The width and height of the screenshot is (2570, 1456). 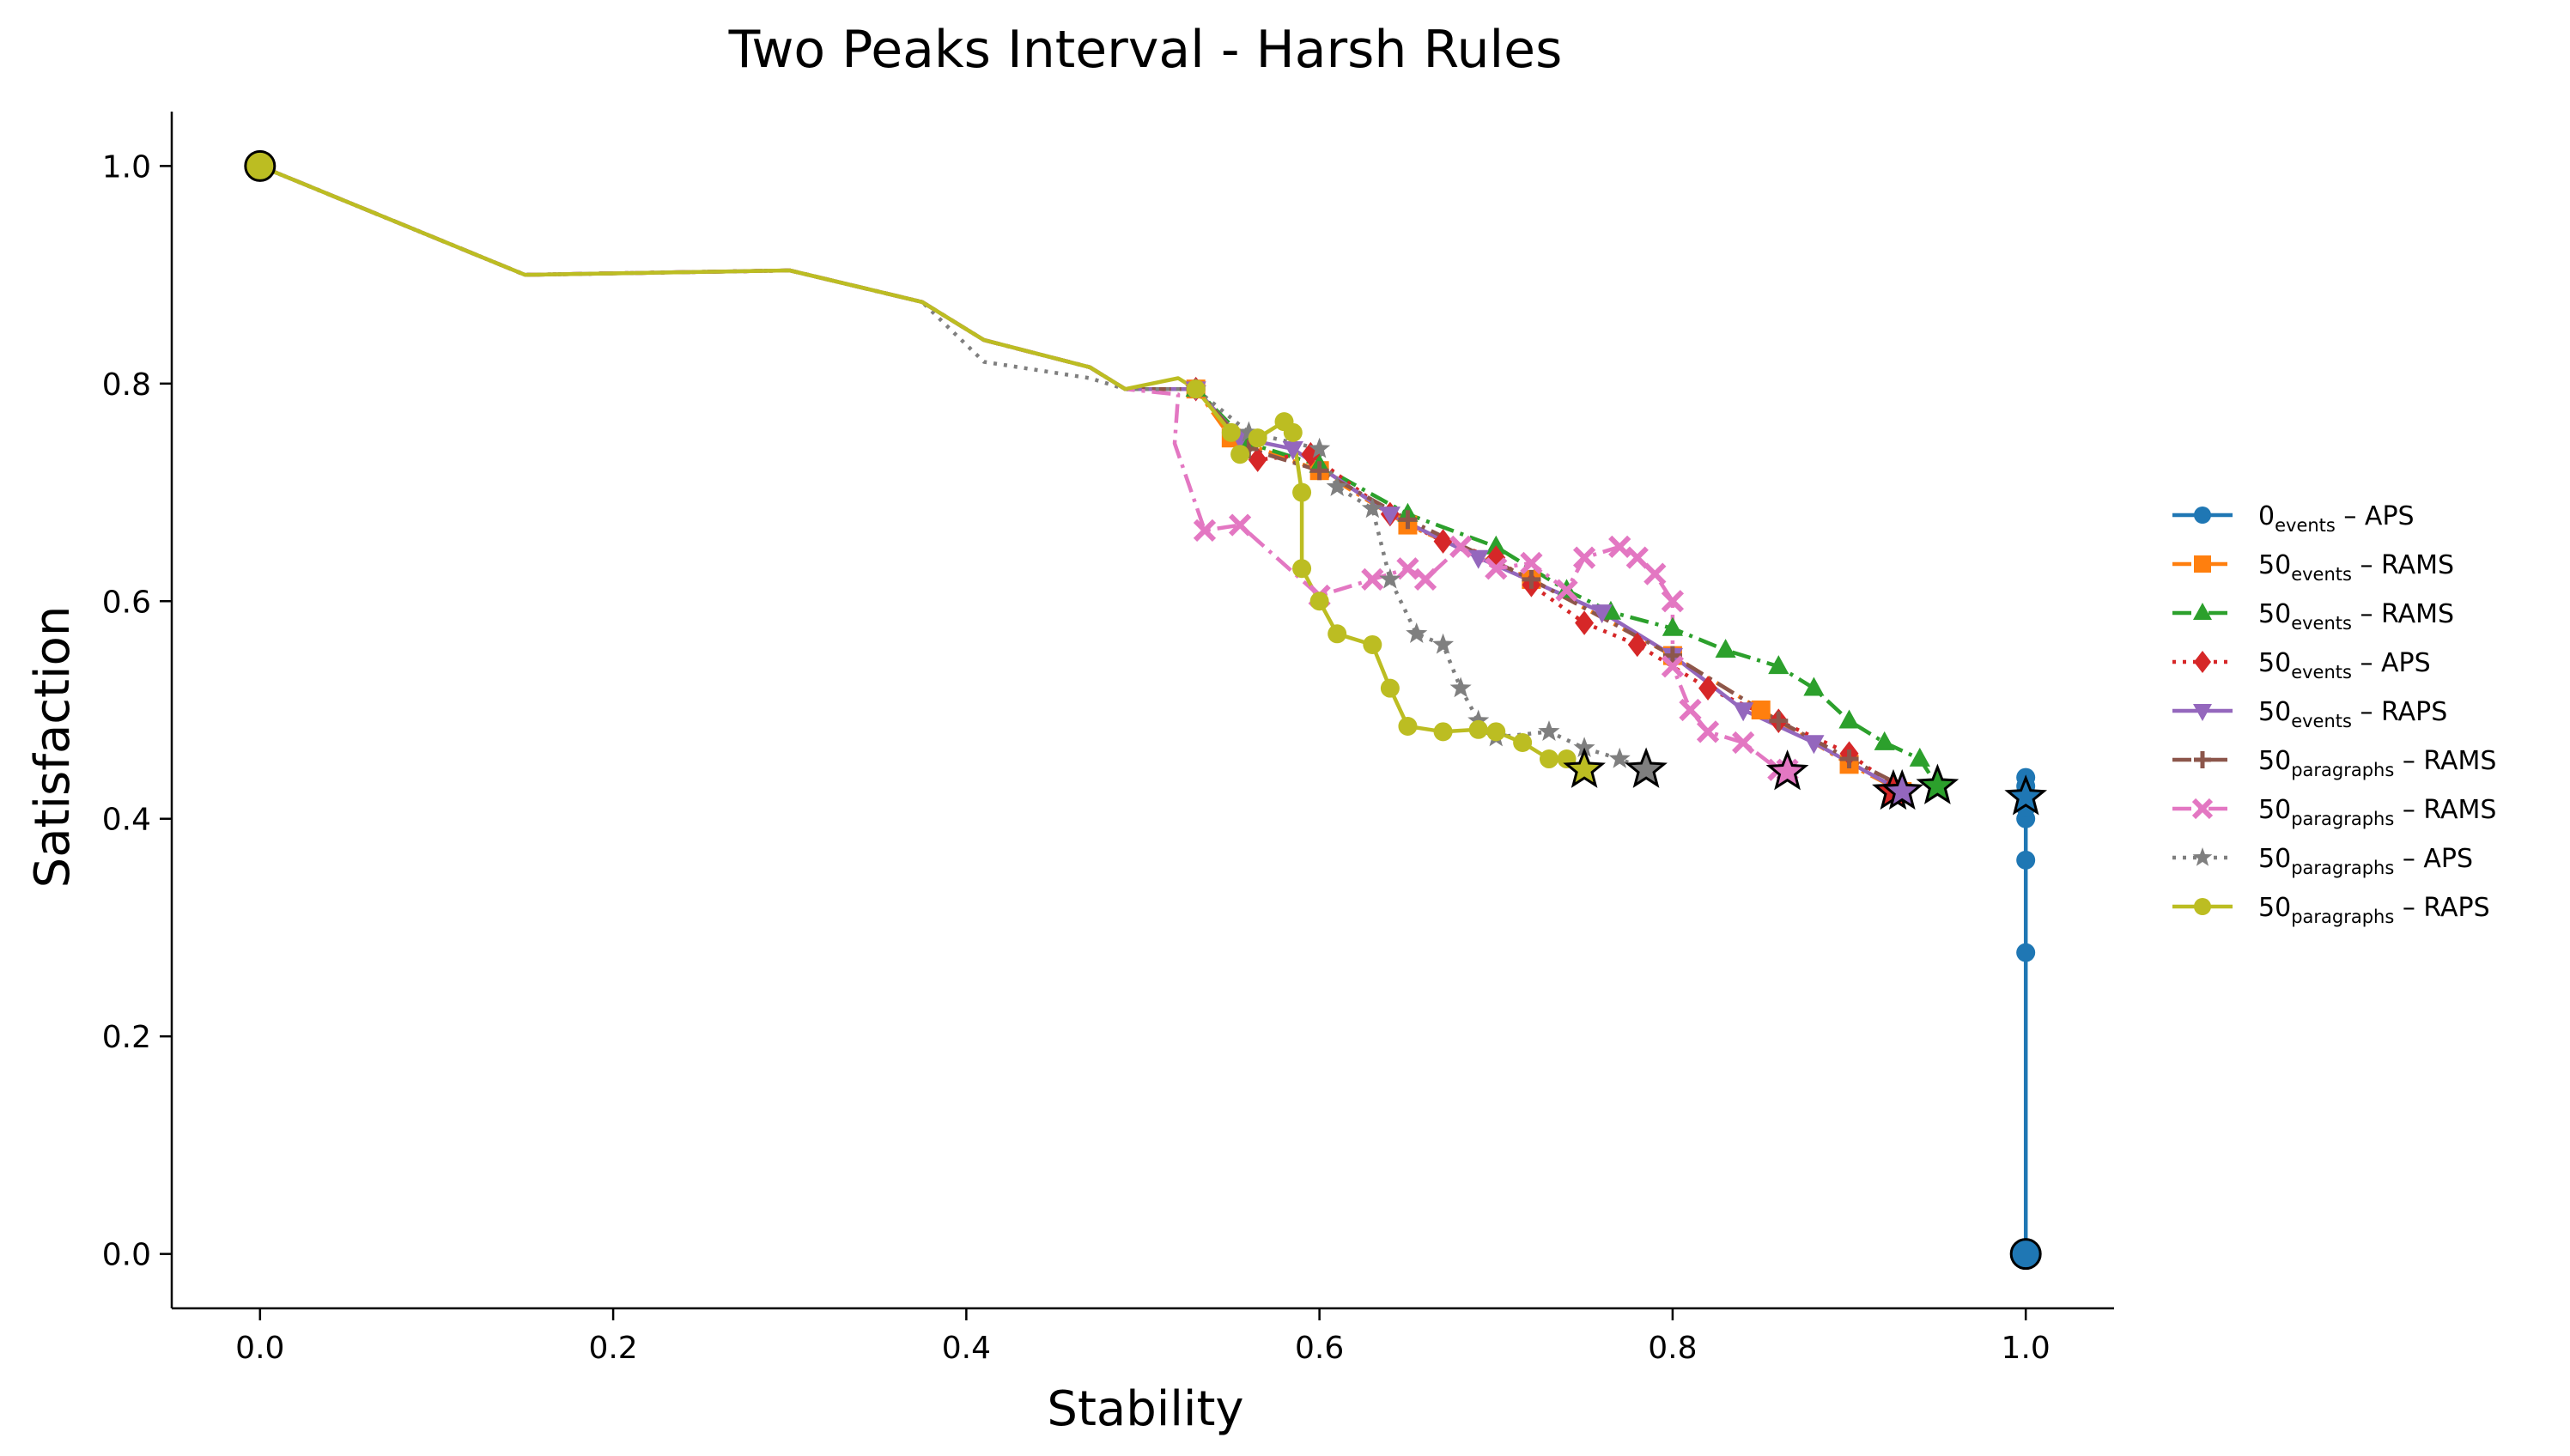 I want to click on x-tick-label: 0.8, so click(x=1672, y=1348).